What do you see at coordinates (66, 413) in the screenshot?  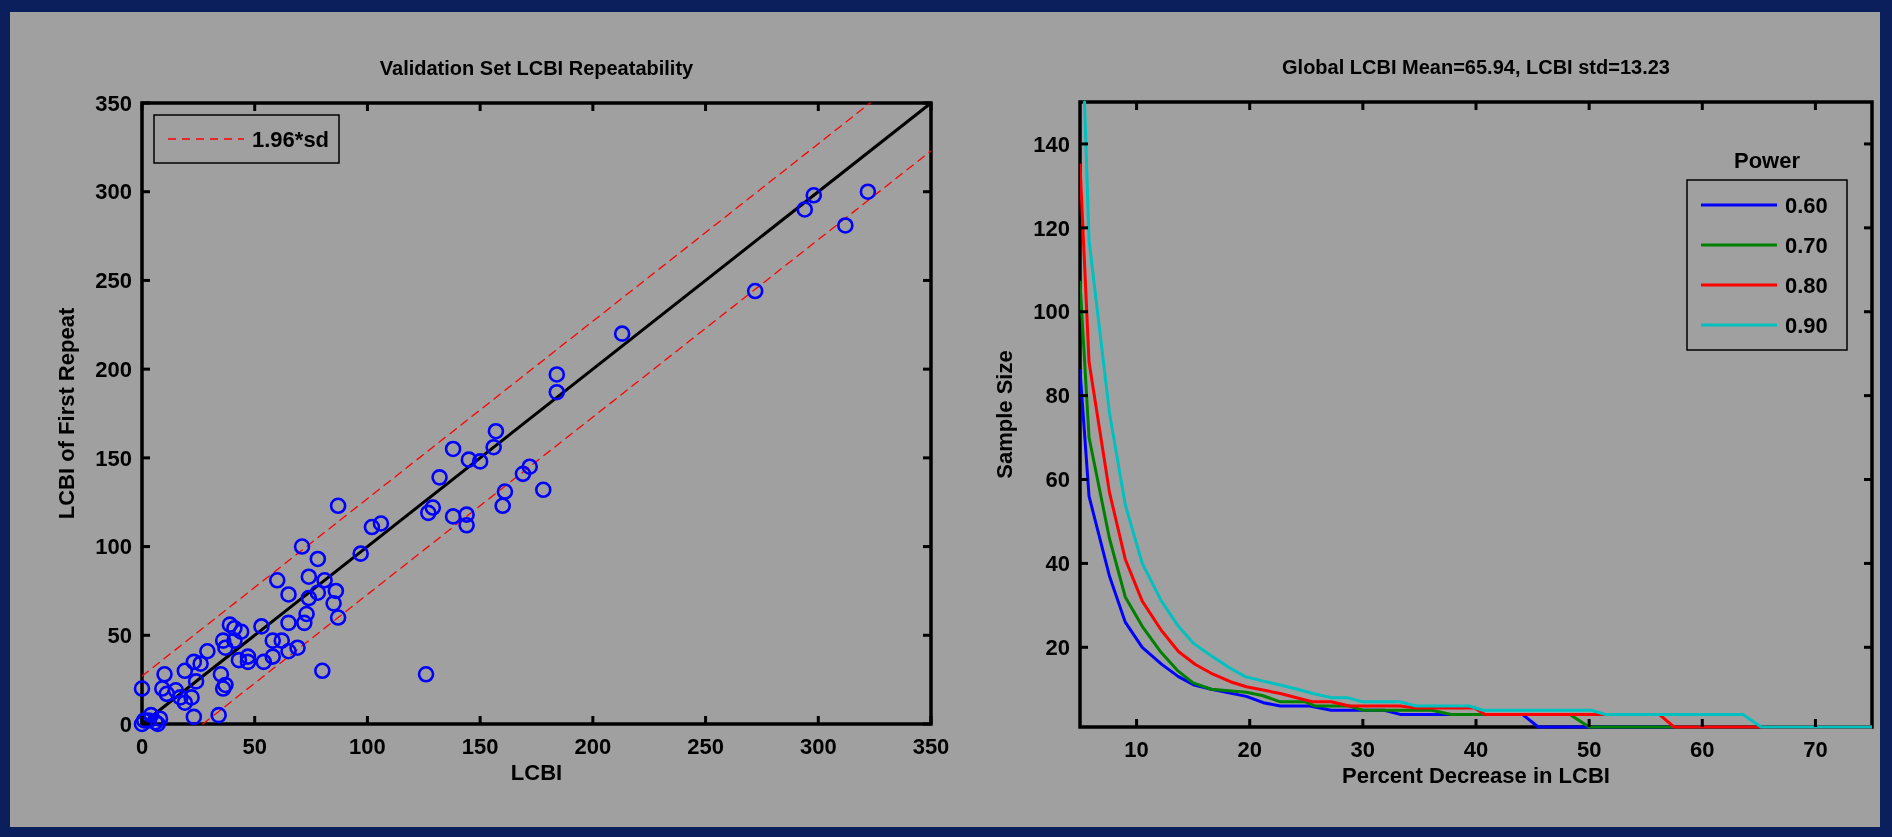 I see `y-axis-title: LCBI of First Repeat` at bounding box center [66, 413].